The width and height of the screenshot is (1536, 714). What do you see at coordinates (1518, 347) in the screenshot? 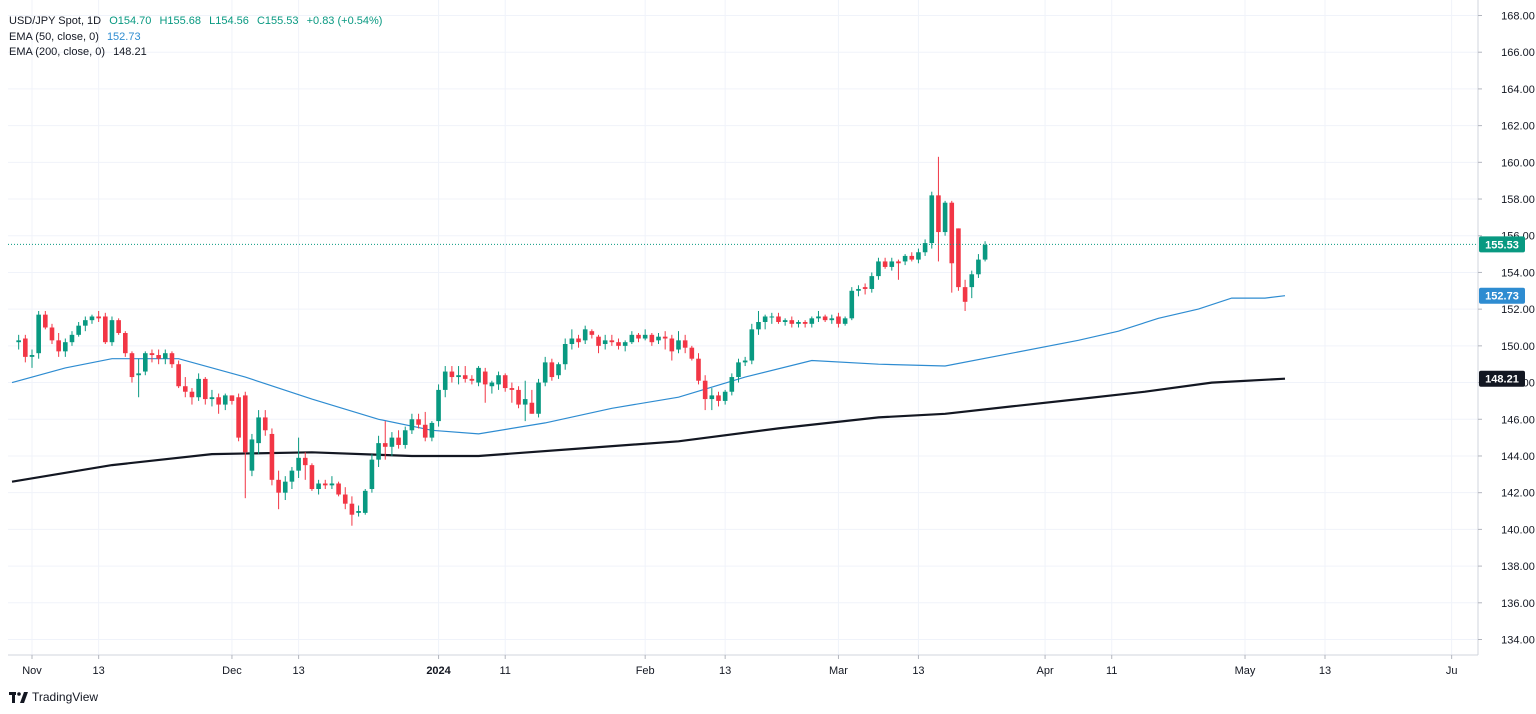
I see `y-tick-label: 150.00` at bounding box center [1518, 347].